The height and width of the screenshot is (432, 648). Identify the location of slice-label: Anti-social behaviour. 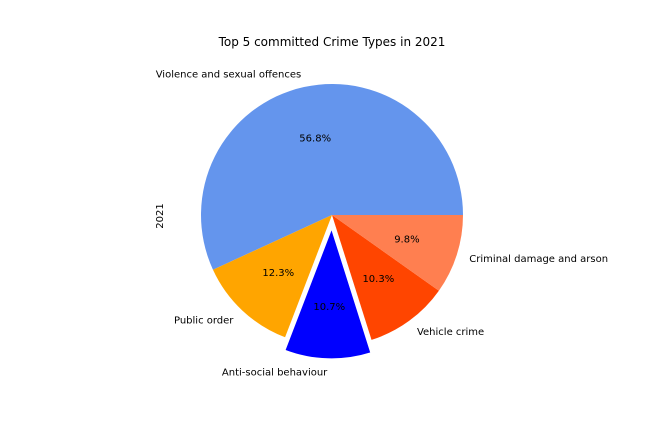
(275, 373).